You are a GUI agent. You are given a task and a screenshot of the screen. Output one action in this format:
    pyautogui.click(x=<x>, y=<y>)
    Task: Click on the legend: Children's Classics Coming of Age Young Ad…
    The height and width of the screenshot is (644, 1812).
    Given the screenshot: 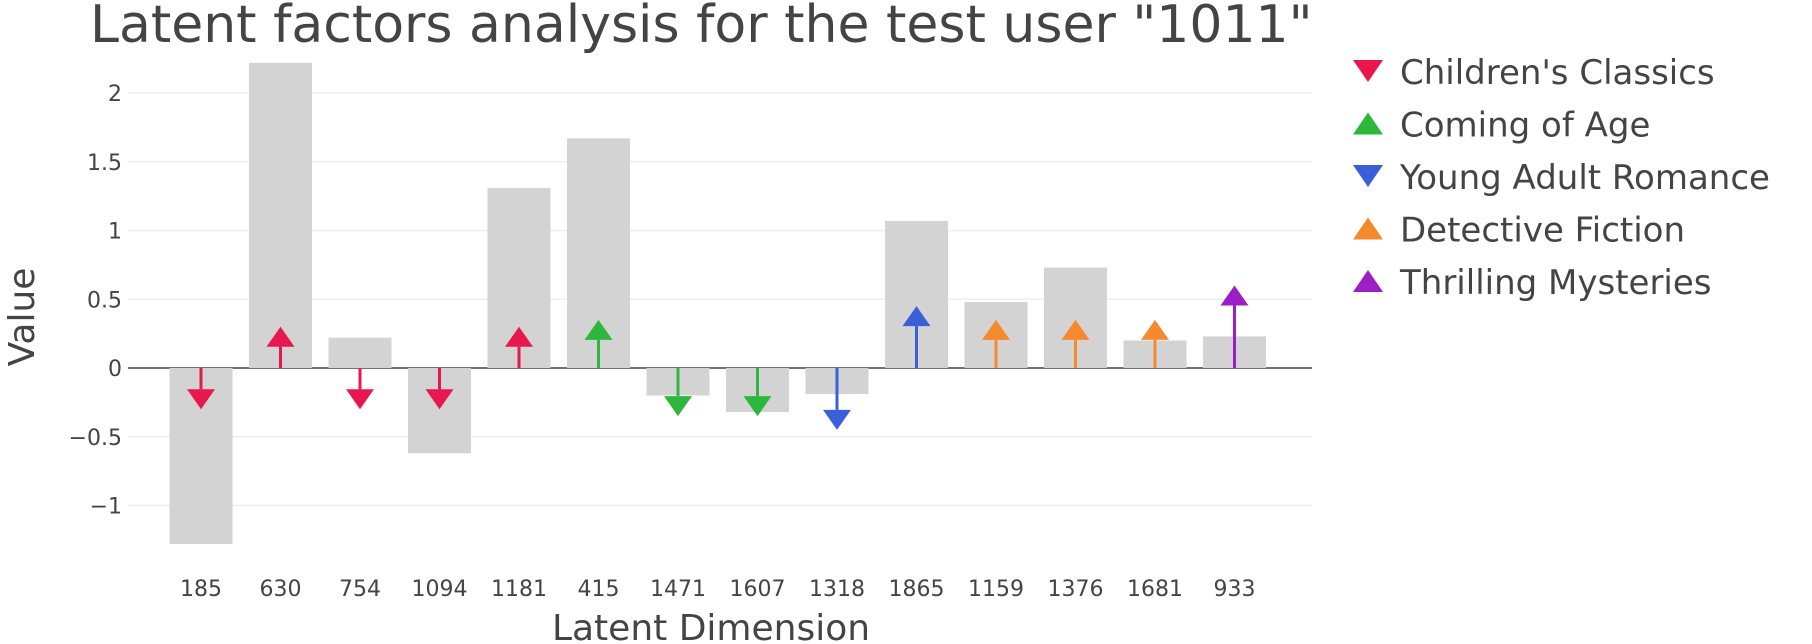 What is the action you would take?
    pyautogui.click(x=1561, y=178)
    